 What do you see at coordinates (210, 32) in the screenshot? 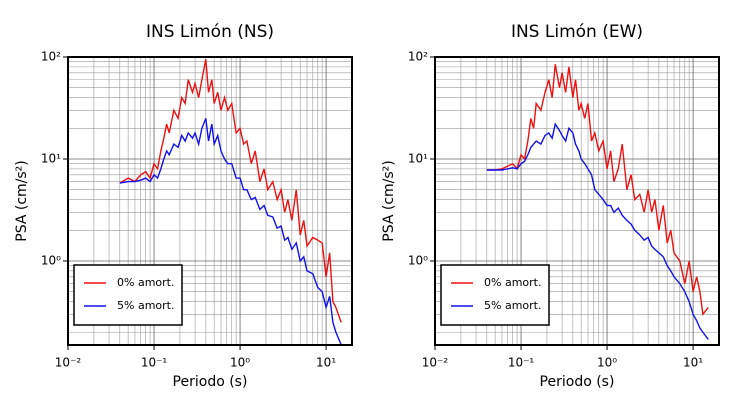
I see `chart-title: INS Limón (NS)` at bounding box center [210, 32].